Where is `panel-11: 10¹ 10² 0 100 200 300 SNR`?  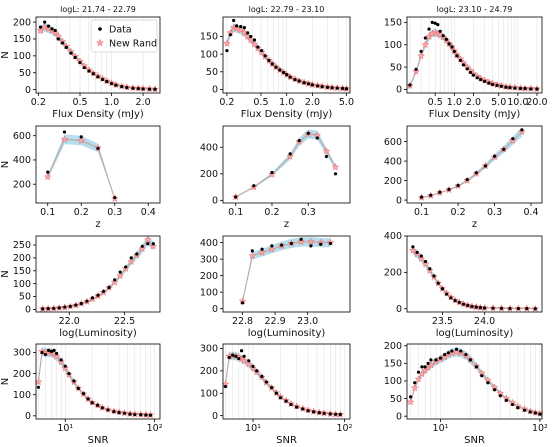 panel-11: 10¹ 10² 0 100 200 300 SNR is located at coordinates (276, 394).